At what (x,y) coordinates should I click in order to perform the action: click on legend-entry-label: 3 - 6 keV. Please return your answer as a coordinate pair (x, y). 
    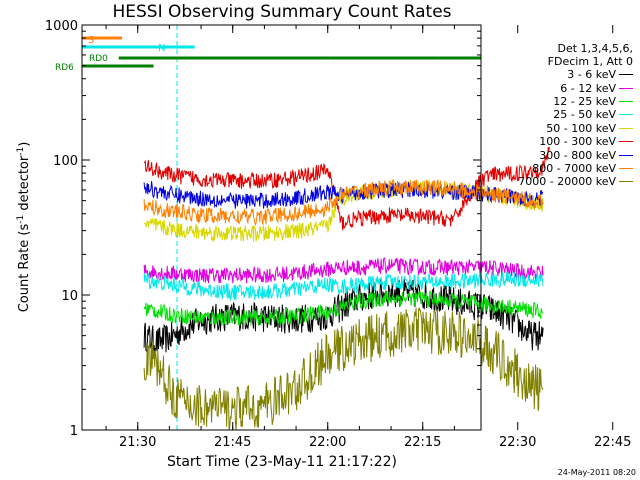
    Looking at the image, I should click on (591, 75).